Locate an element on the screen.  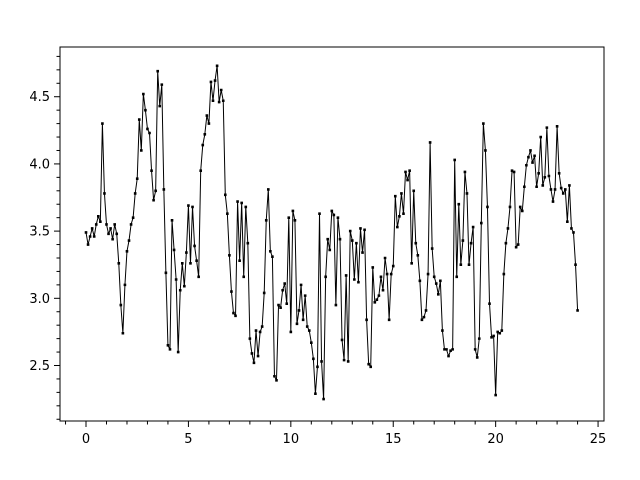
x-tick-label: 15 is located at coordinates (393, 439).